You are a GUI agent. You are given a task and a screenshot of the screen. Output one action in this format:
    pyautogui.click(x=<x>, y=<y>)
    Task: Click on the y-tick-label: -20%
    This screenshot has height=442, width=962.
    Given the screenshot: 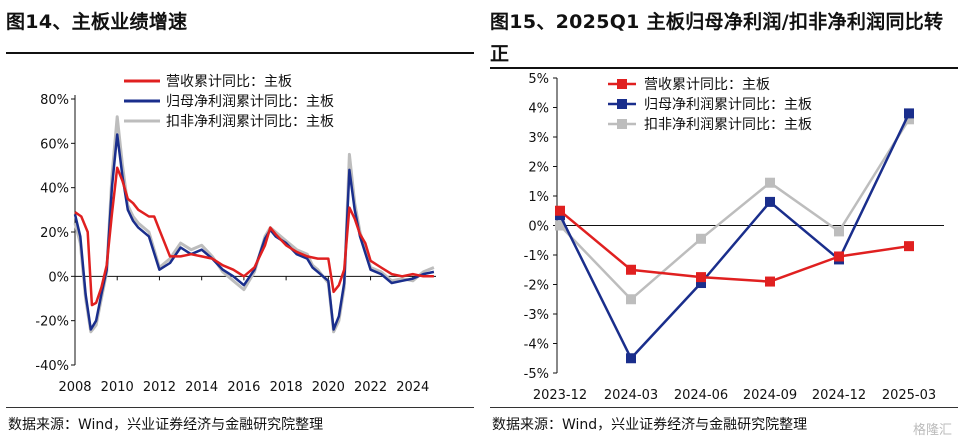 What is the action you would take?
    pyautogui.click(x=52, y=322)
    